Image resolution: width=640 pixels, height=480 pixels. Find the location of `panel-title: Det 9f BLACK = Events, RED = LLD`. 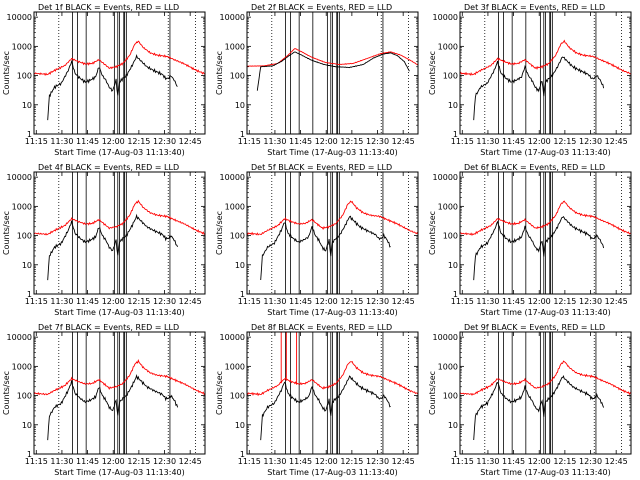

panel-title: Det 9f BLACK = Events, RED = LLD is located at coordinates (534, 327).